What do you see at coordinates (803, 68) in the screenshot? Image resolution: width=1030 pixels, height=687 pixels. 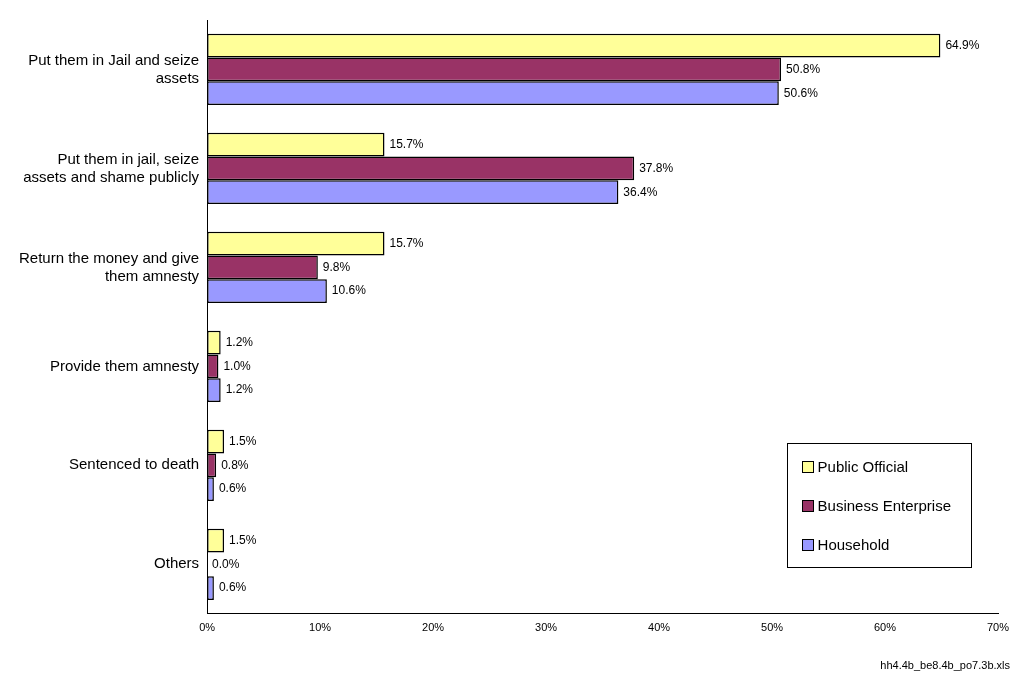 I see `data-label: 50.8%` at bounding box center [803, 68].